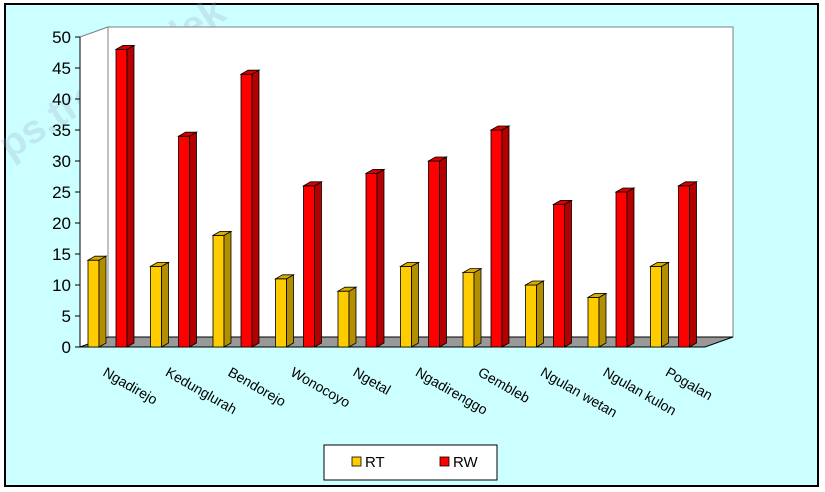  Describe the element at coordinates (61, 254) in the screenshot. I see `y-tick-label: 15` at that location.